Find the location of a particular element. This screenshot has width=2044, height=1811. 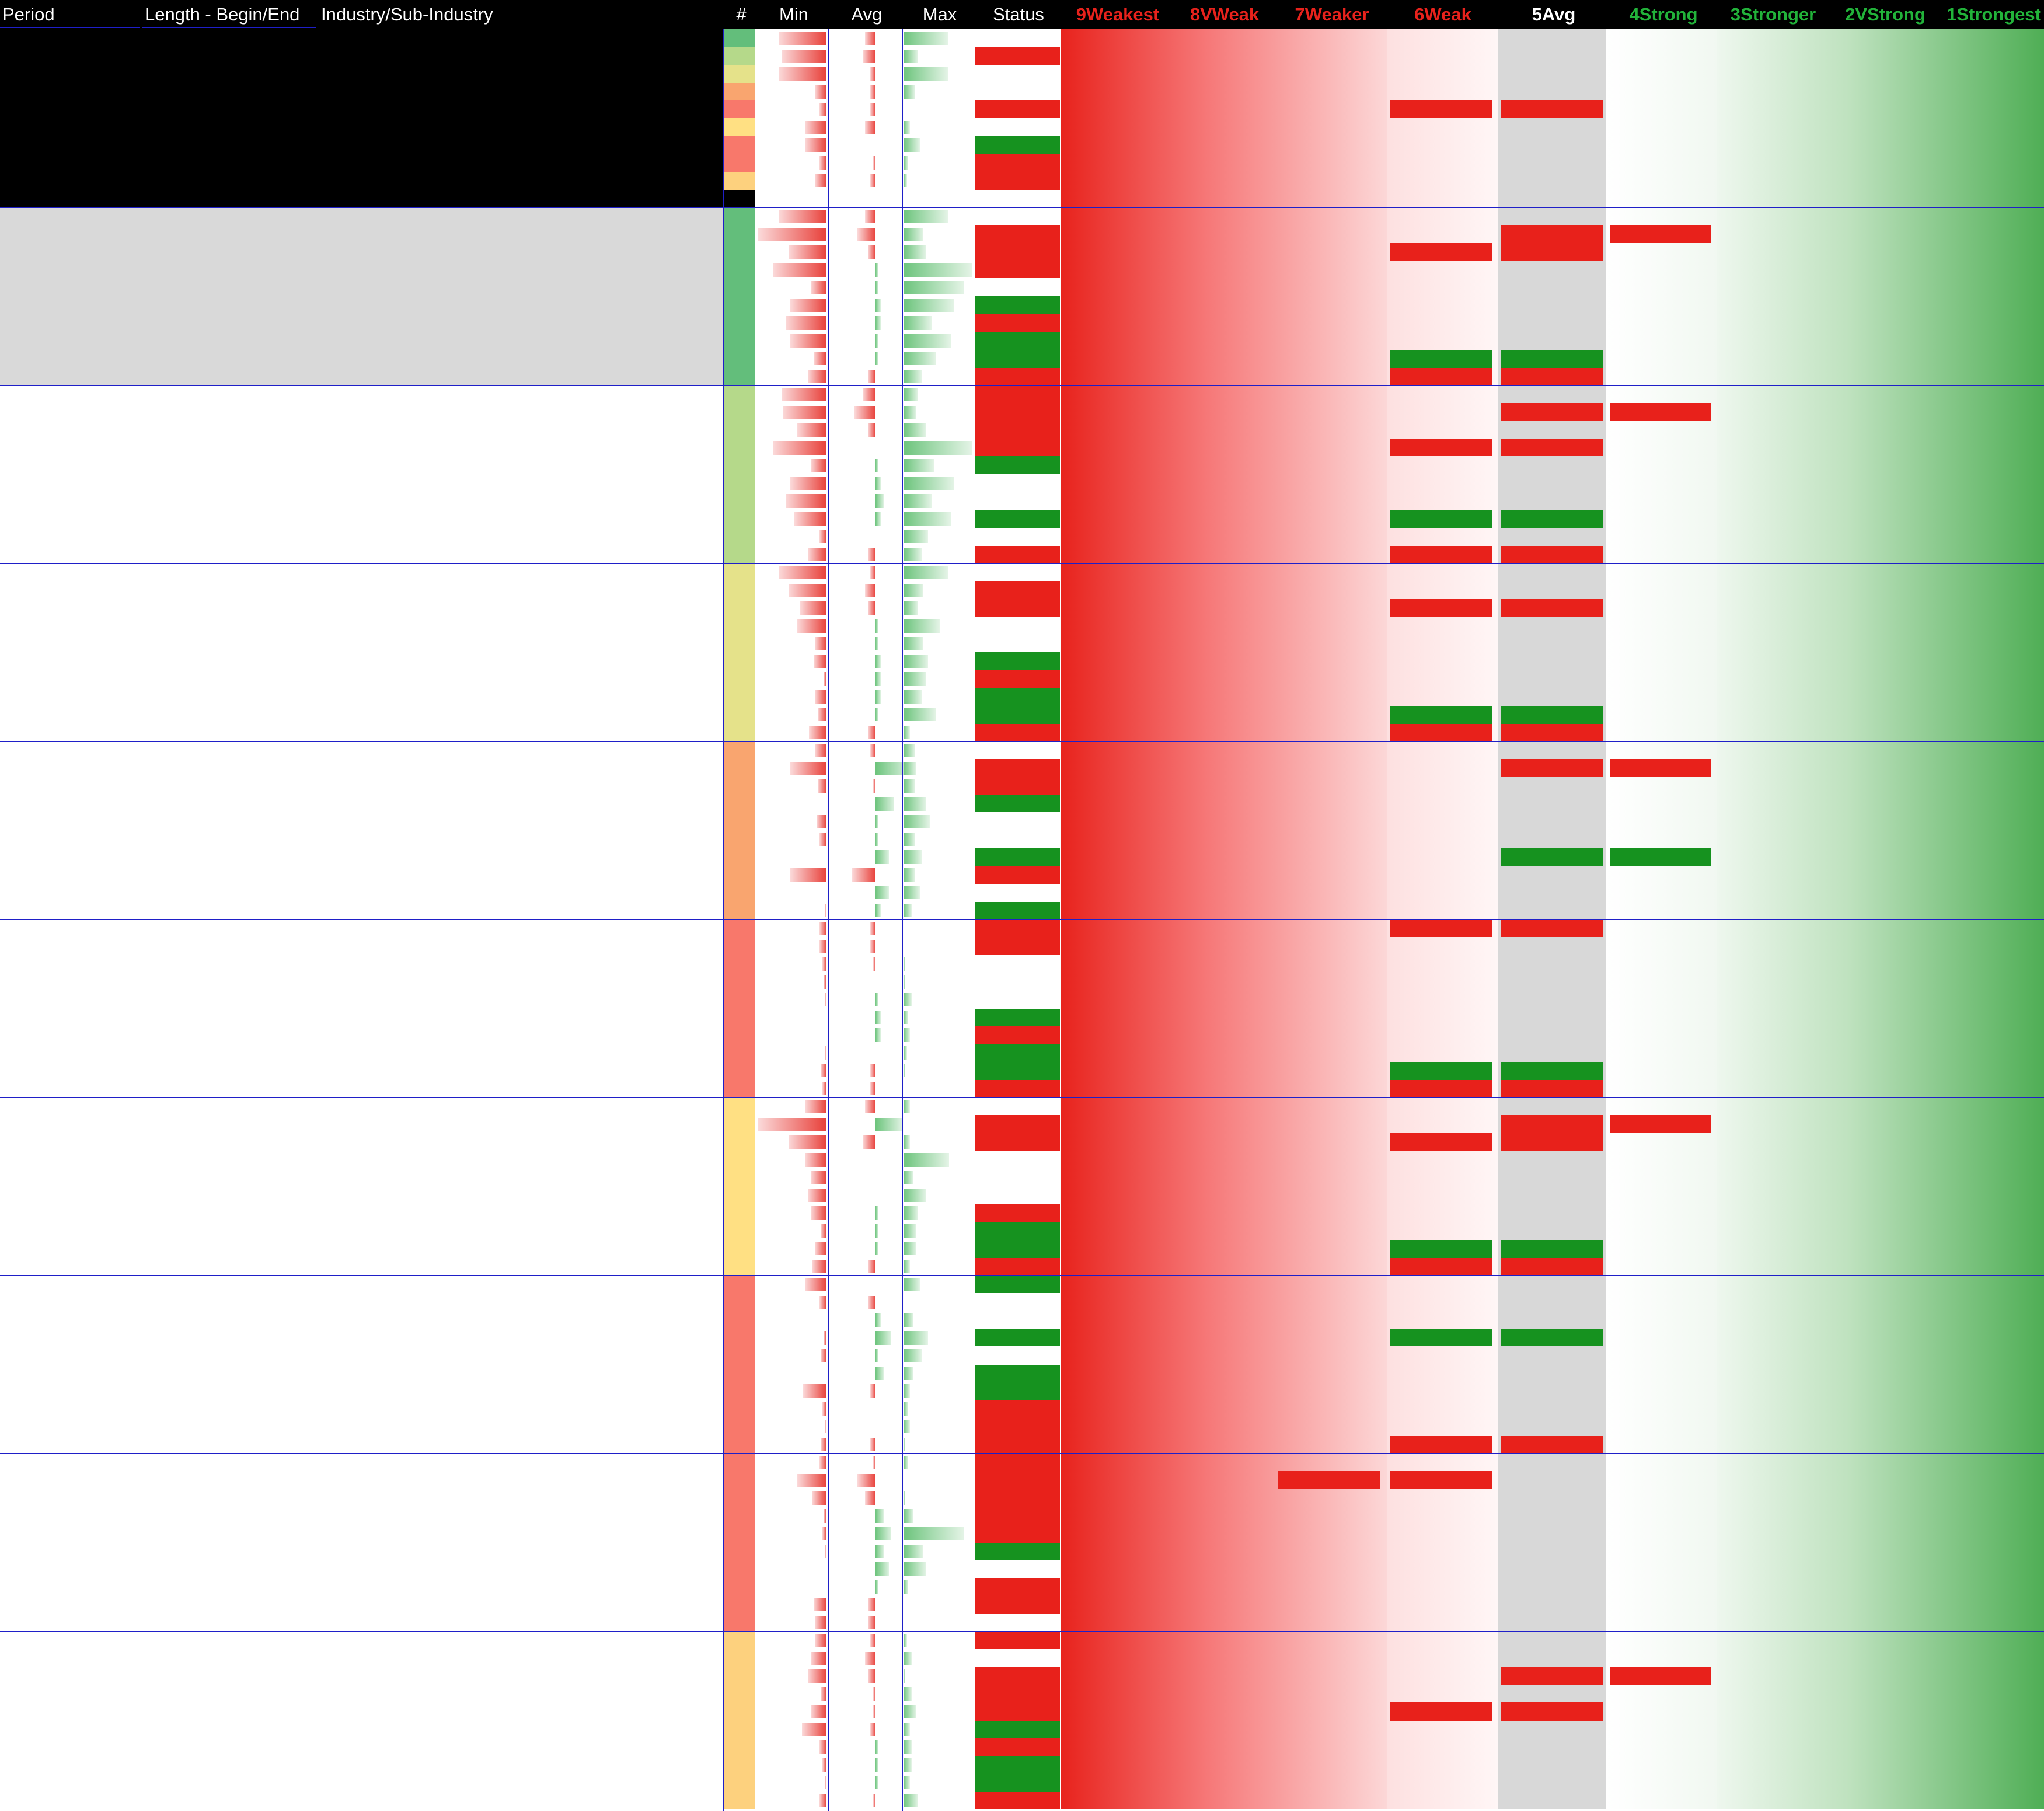

header-max: Max is located at coordinates (939, 14).